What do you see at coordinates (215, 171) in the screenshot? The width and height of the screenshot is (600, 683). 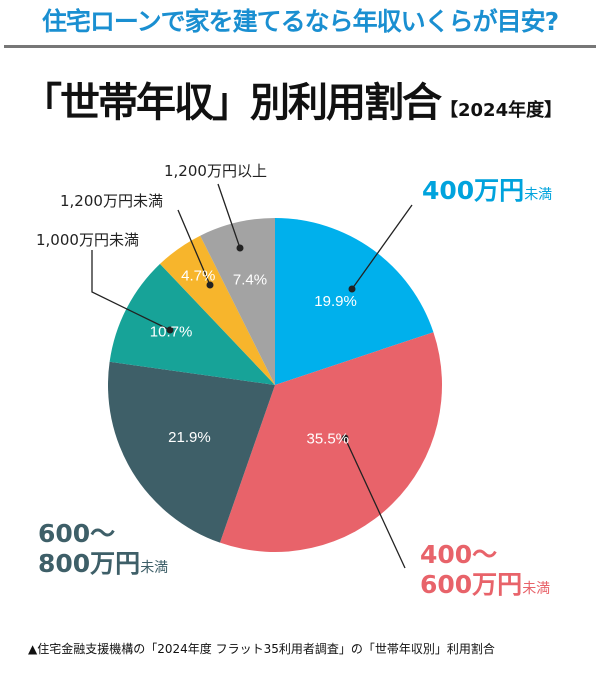 I see `label-1200-over: 1,200万円以上` at bounding box center [215, 171].